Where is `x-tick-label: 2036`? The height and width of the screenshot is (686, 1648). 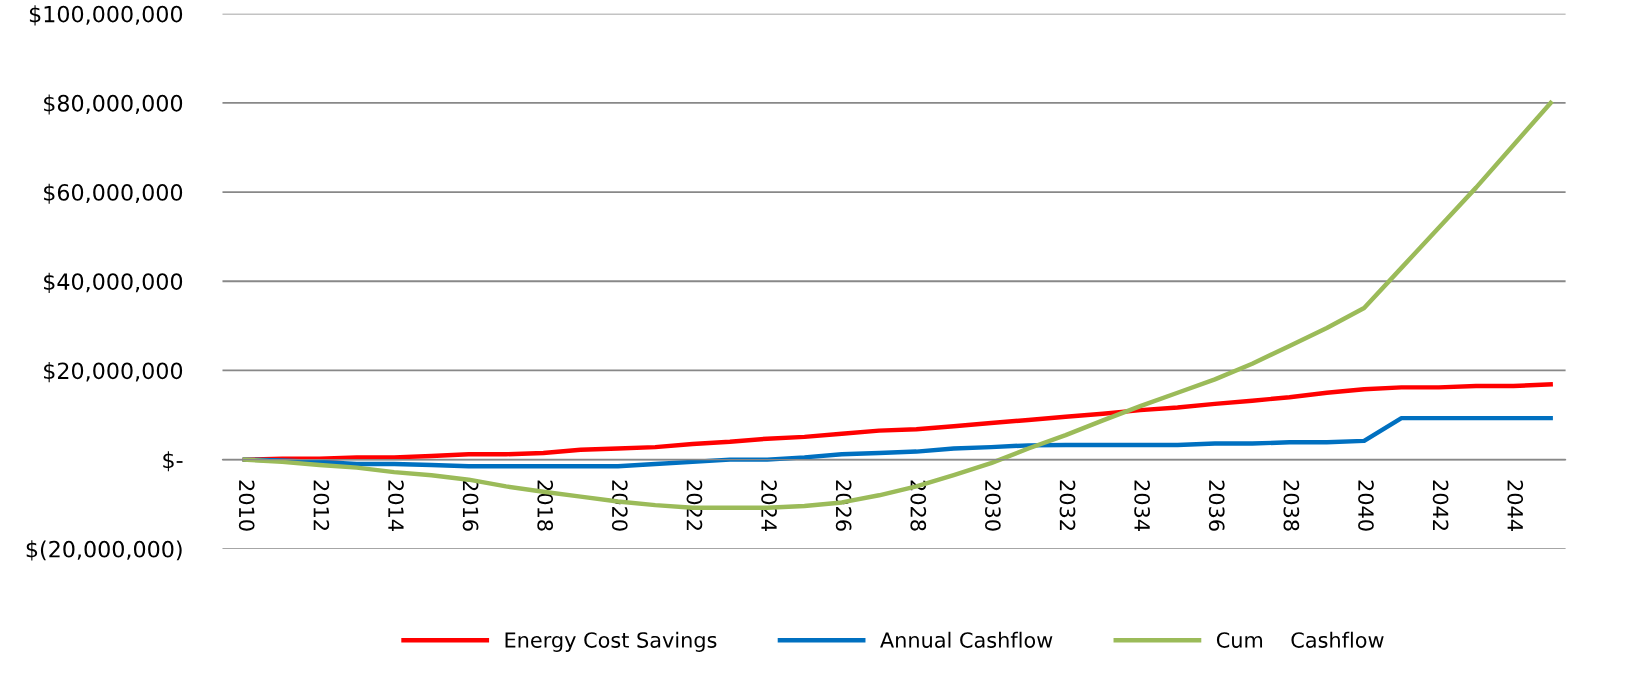
x-tick-label: 2036 is located at coordinates (1216, 505).